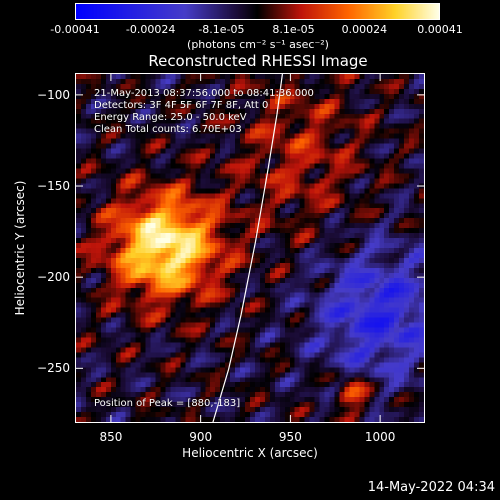 The image size is (500, 500). Describe the element at coordinates (20, 248) in the screenshot. I see `y-axis-label: Heliocentric Y (arcsec)` at that location.